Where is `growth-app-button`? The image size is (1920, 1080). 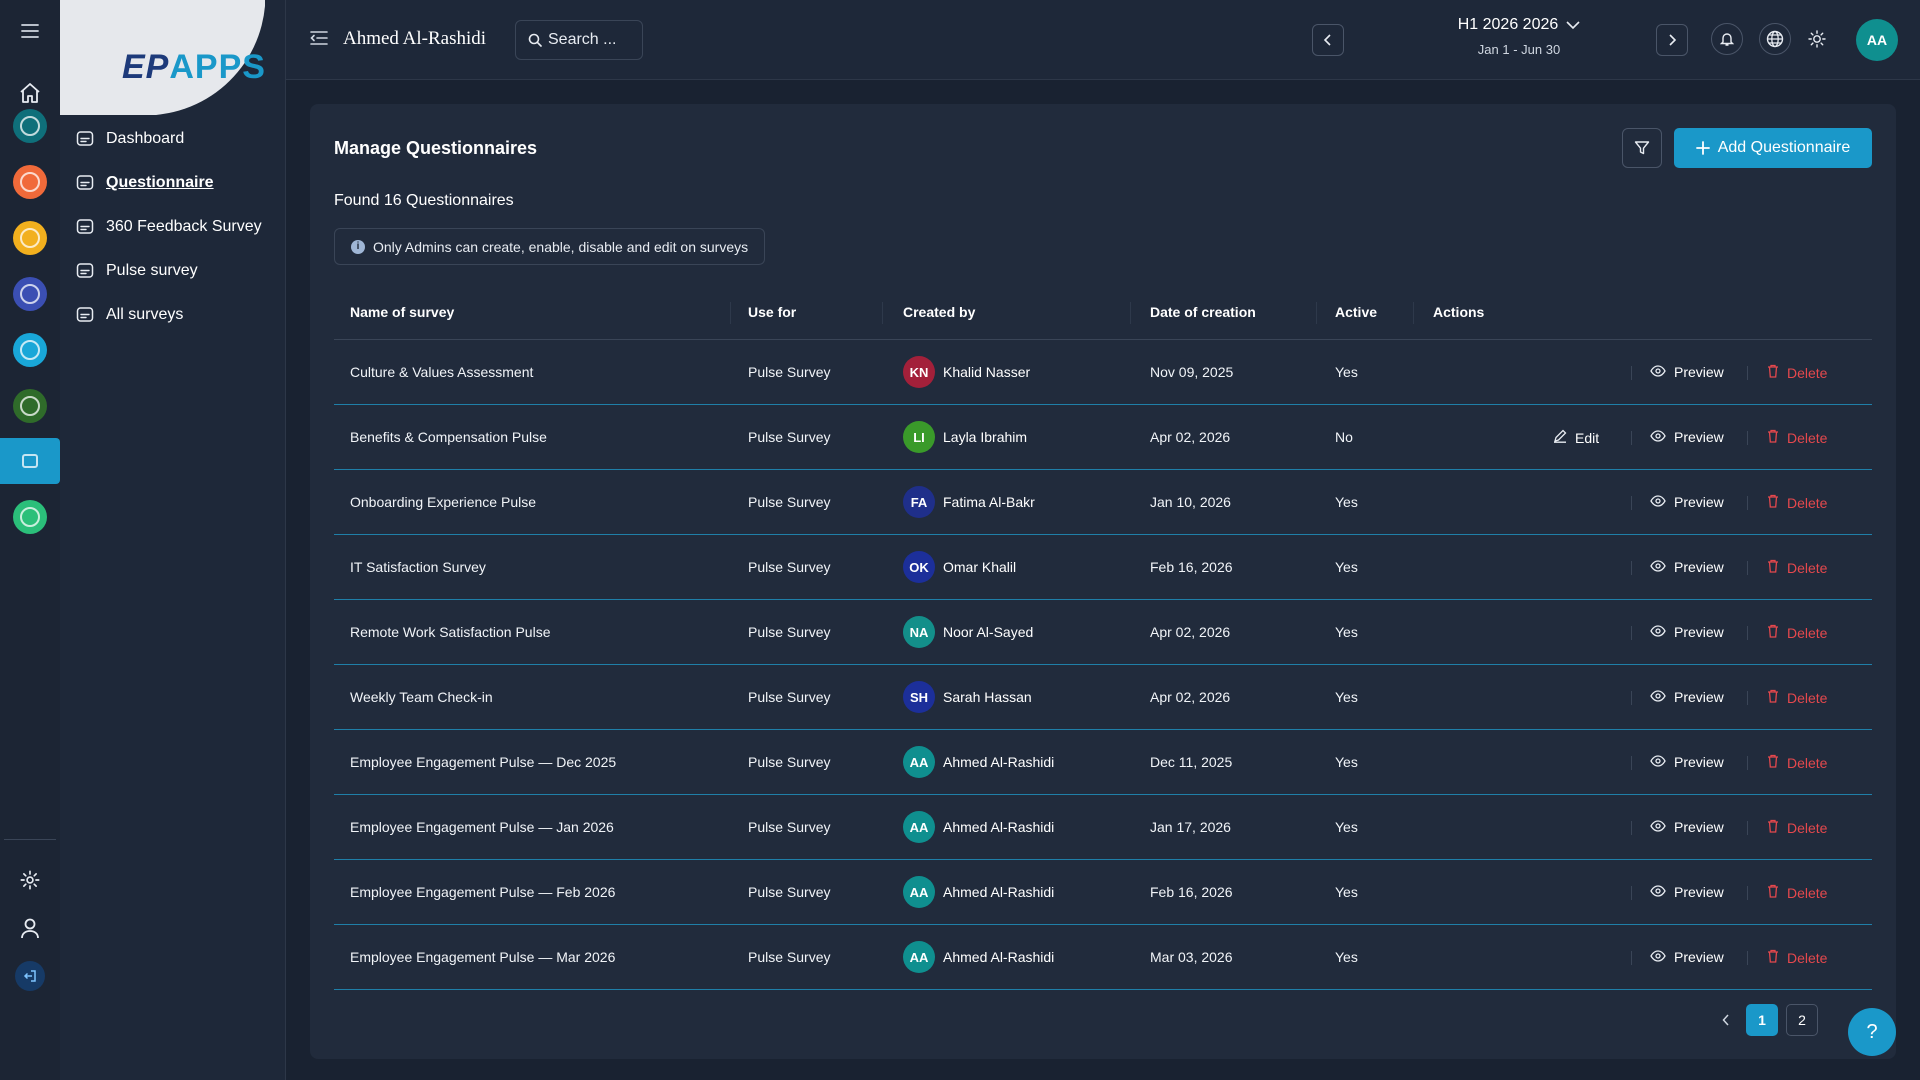 growth-app-button is located at coordinates (30, 406).